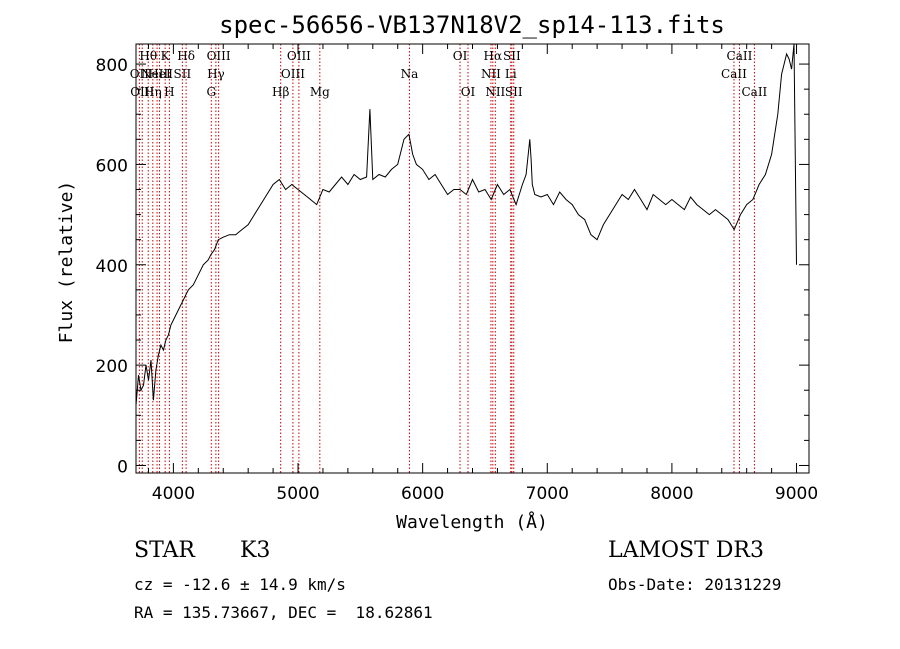  Describe the element at coordinates (112, 267) in the screenshot. I see `y-tick-label: 400` at that location.